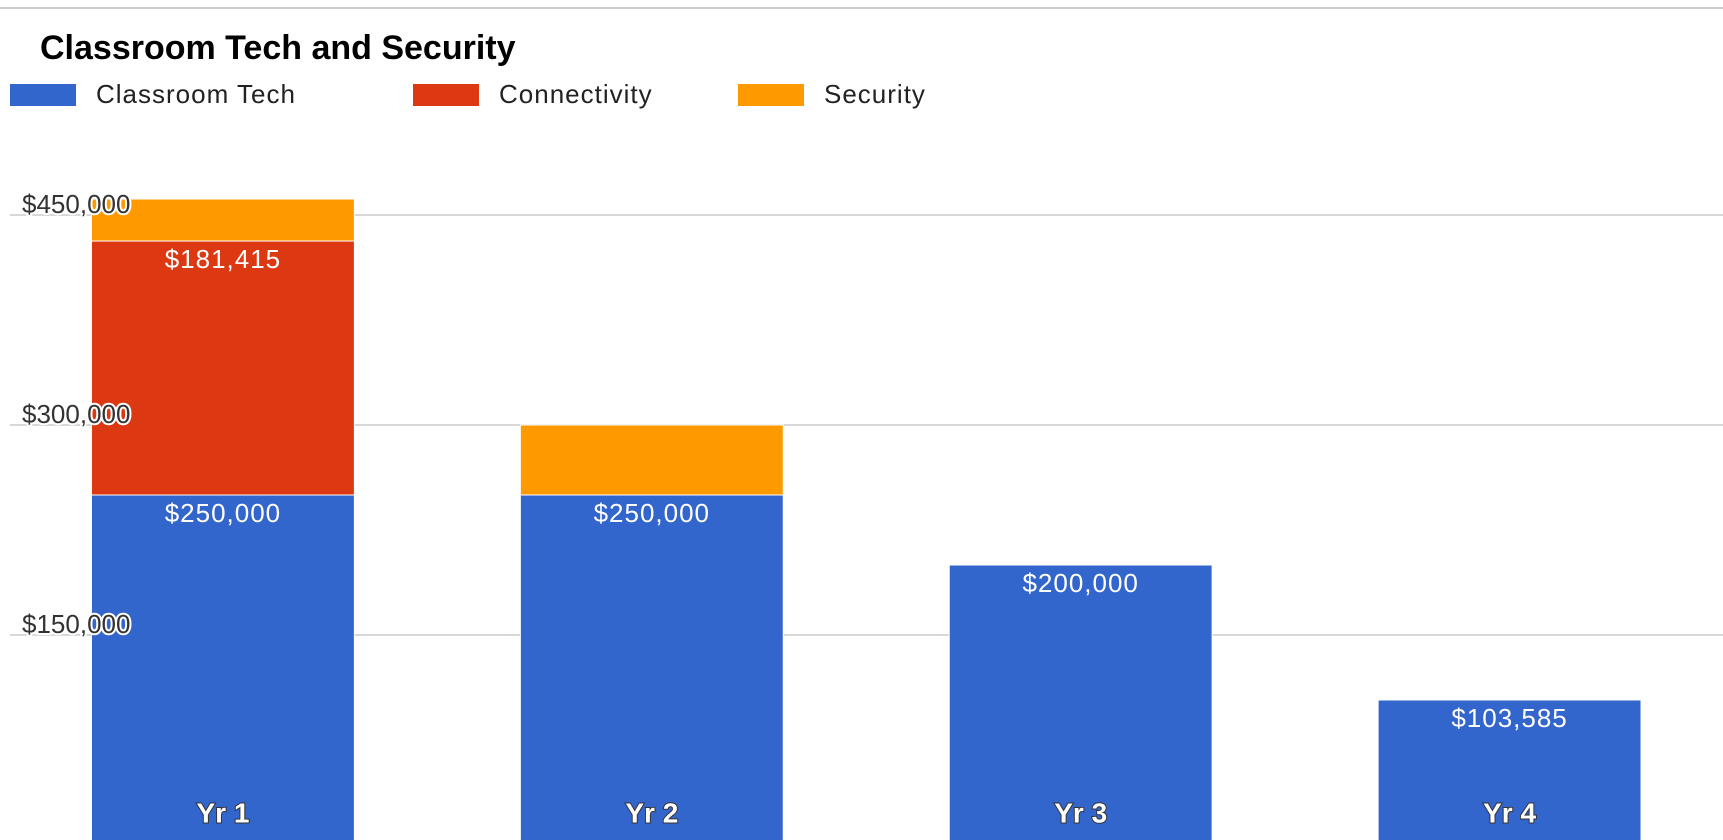  I want to click on x-tick-label: Yr 4, so click(1509, 812).